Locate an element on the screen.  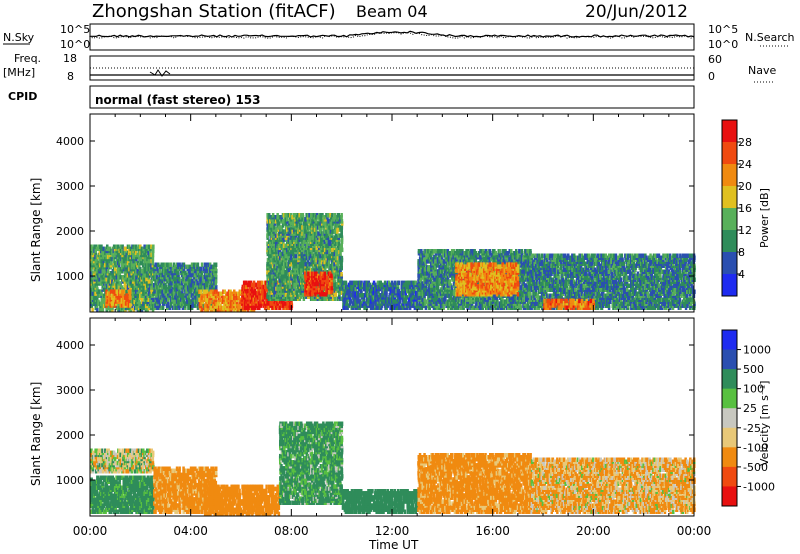
cpid-label: CPID is located at coordinates (22, 96).